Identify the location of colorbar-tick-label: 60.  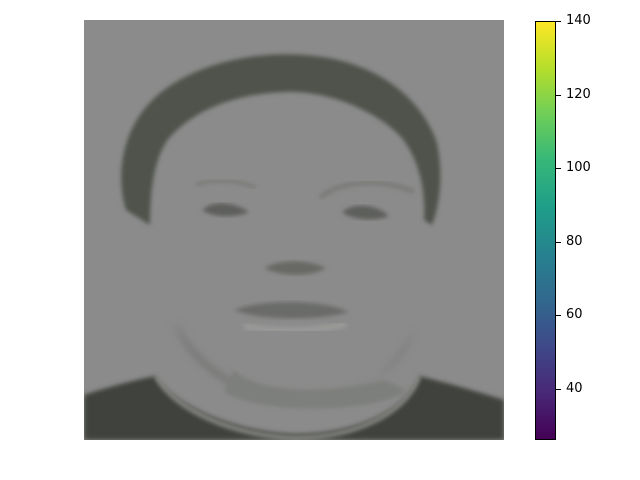
(574, 315).